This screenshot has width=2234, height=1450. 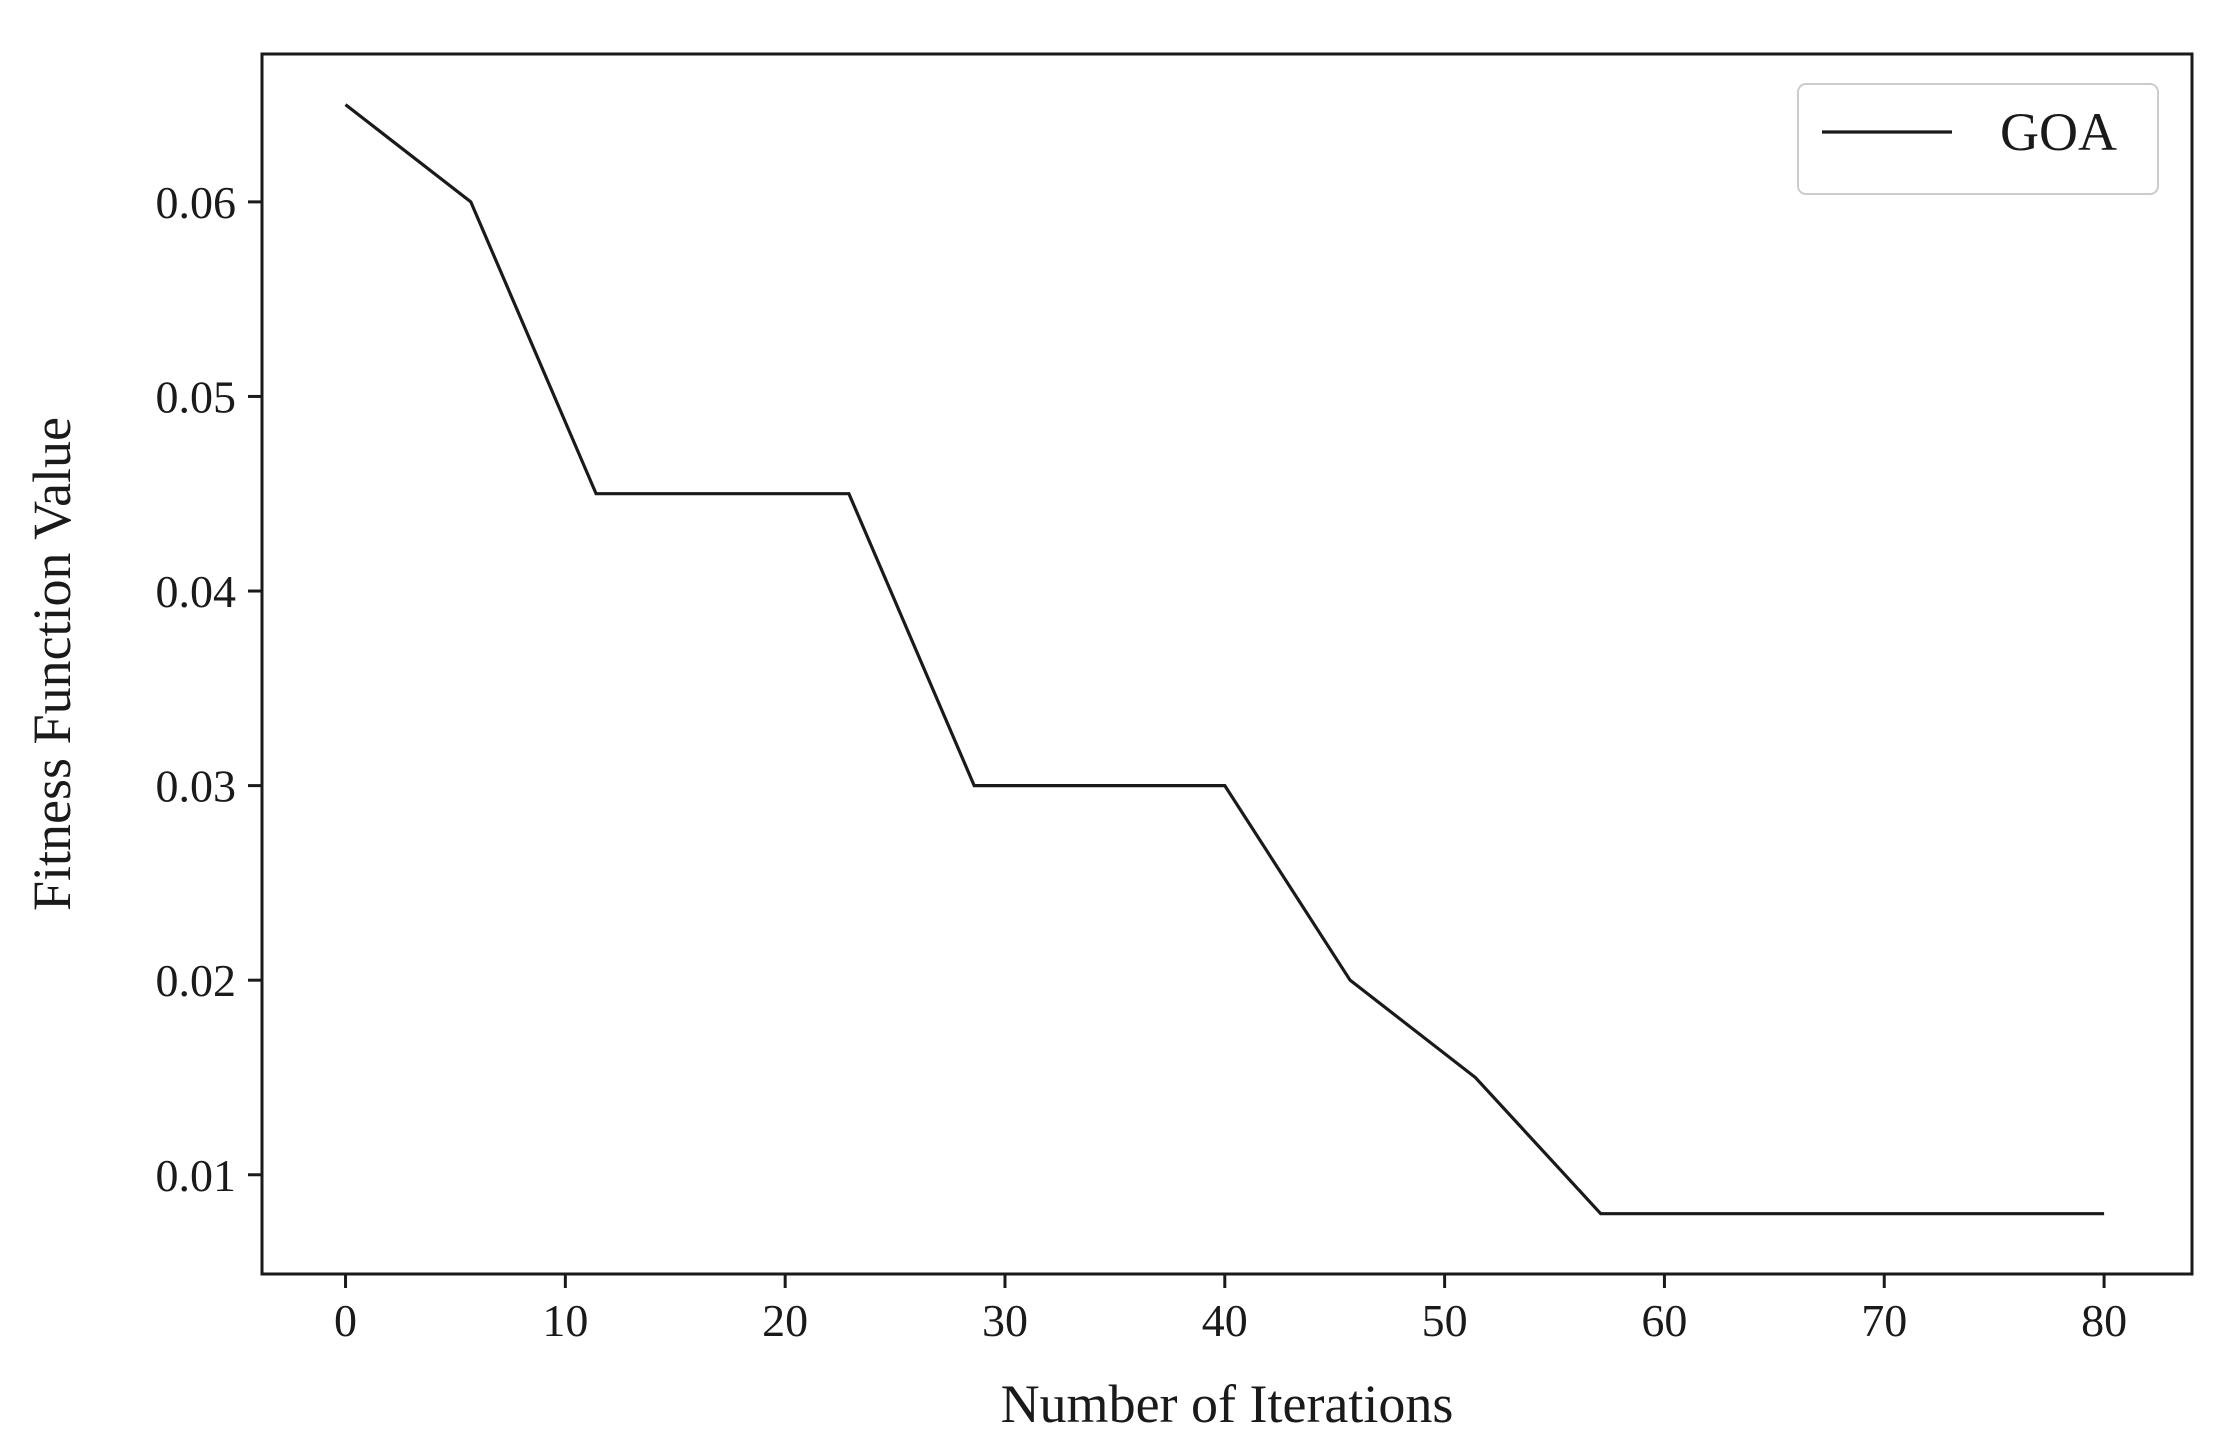 I want to click on x-tick-label: 10, so click(x=565, y=1320).